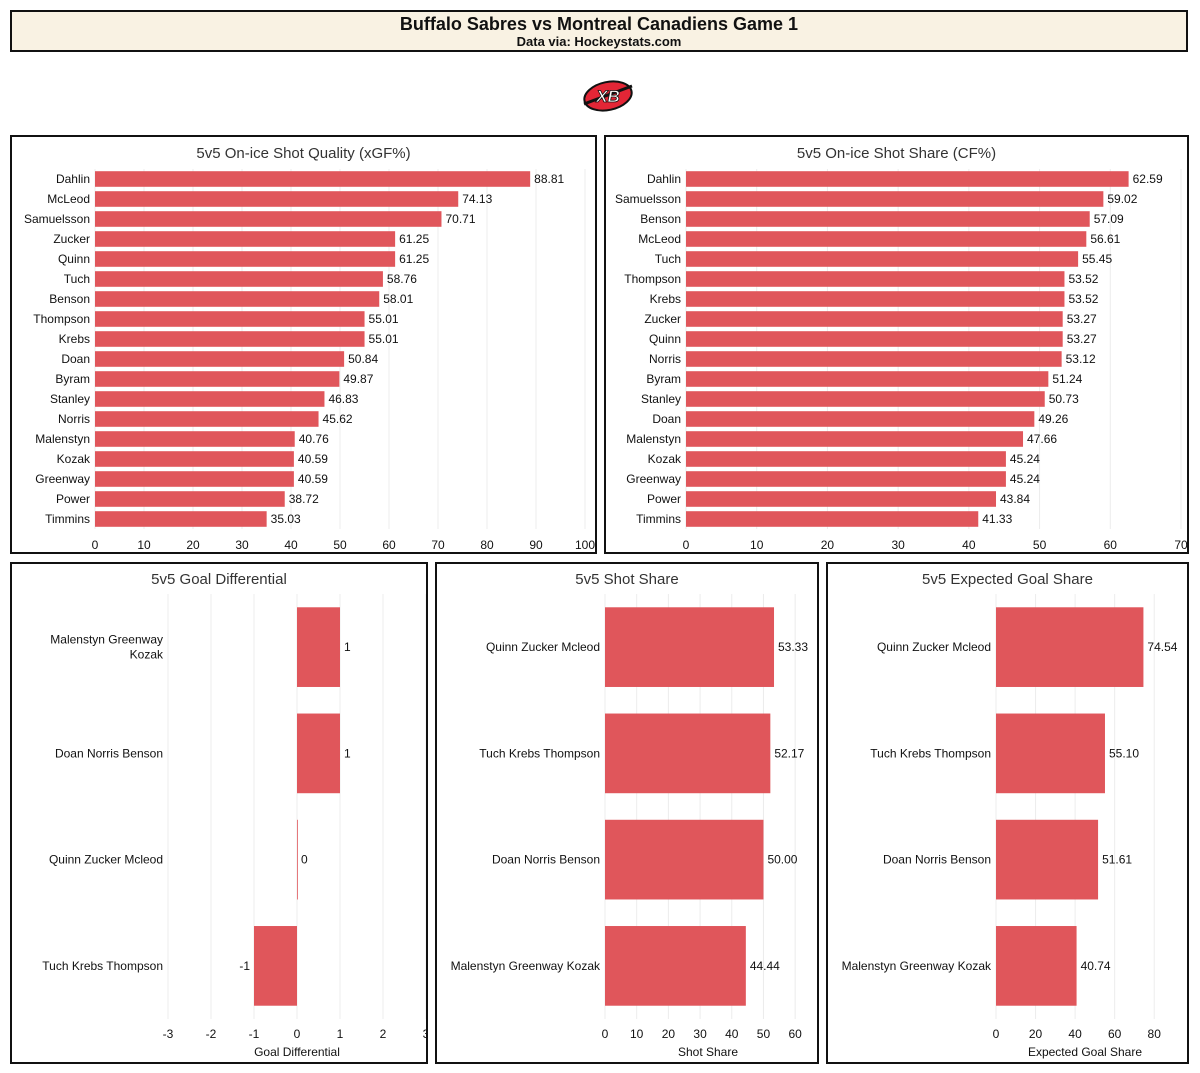  I want to click on category-label: Greenway, so click(62, 479).